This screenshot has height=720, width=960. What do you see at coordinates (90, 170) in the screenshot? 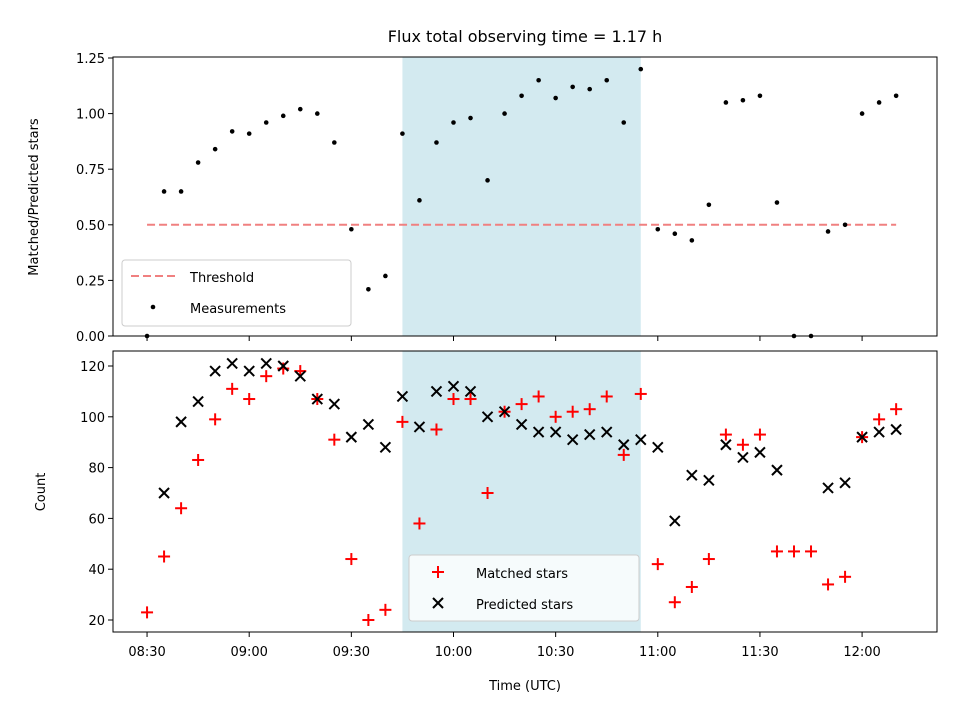
I see `top-y-tick-label: 0.75` at bounding box center [90, 170].